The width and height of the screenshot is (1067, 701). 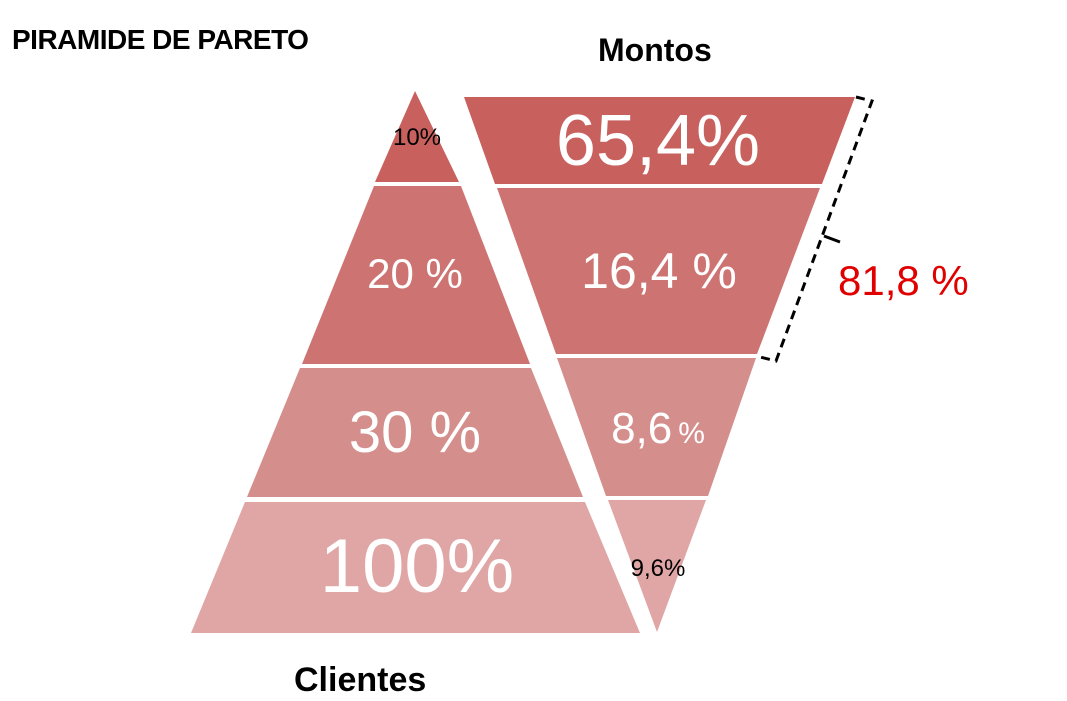 What do you see at coordinates (691, 433) in the screenshot?
I see `montos-level-8-6-unit: %` at bounding box center [691, 433].